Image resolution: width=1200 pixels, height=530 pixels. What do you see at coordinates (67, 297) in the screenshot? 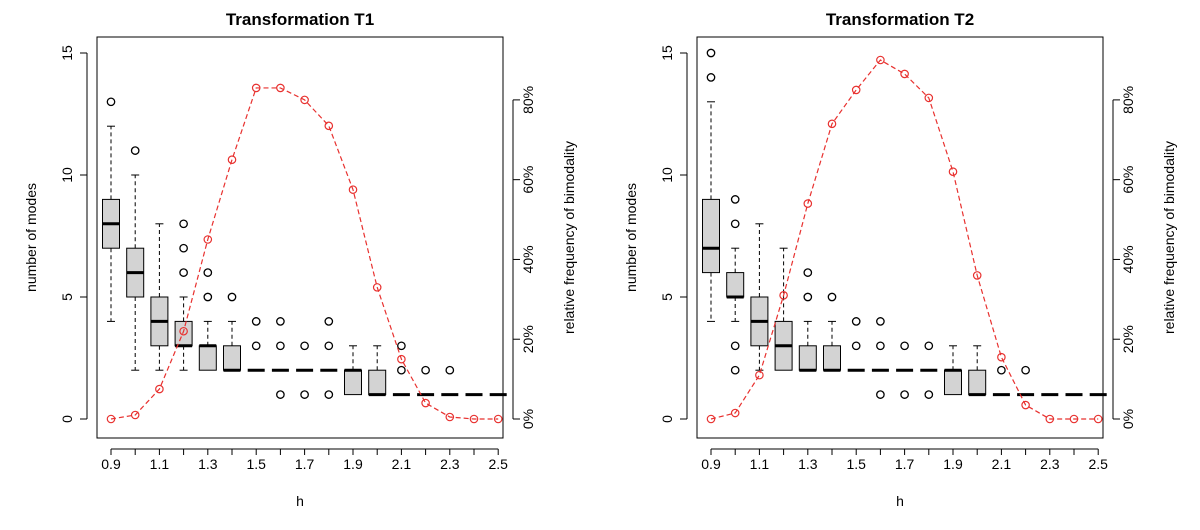
I see `y-tick-label: 5` at bounding box center [67, 297].